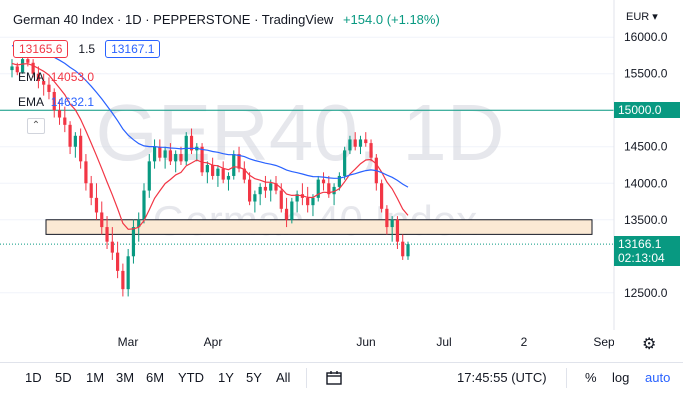 This screenshot has height=406, width=683. Describe the element at coordinates (334, 379) in the screenshot. I see `date-range-icon` at that location.